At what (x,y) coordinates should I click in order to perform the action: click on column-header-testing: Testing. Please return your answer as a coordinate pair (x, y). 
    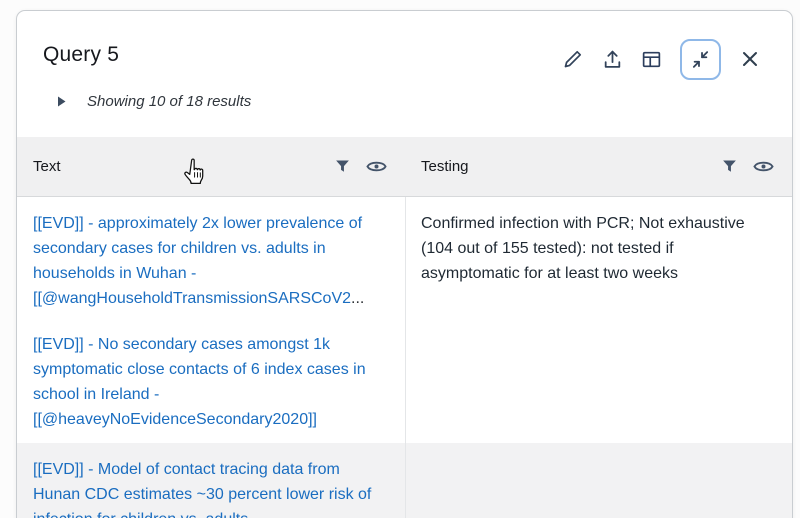
    Looking at the image, I should click on (598, 166).